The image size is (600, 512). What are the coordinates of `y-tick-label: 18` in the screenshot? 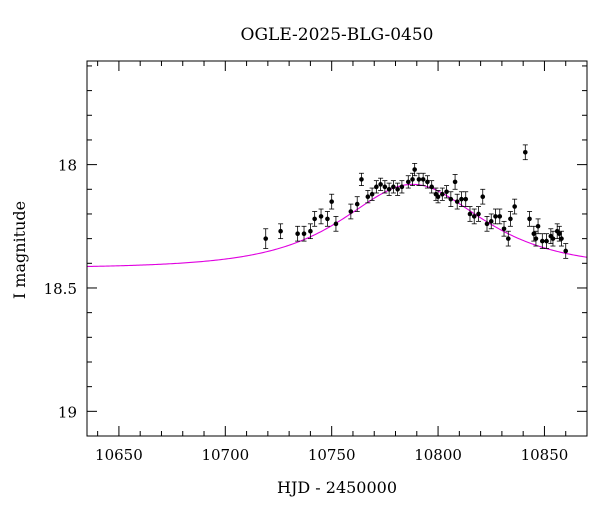 It's located at (67, 166).